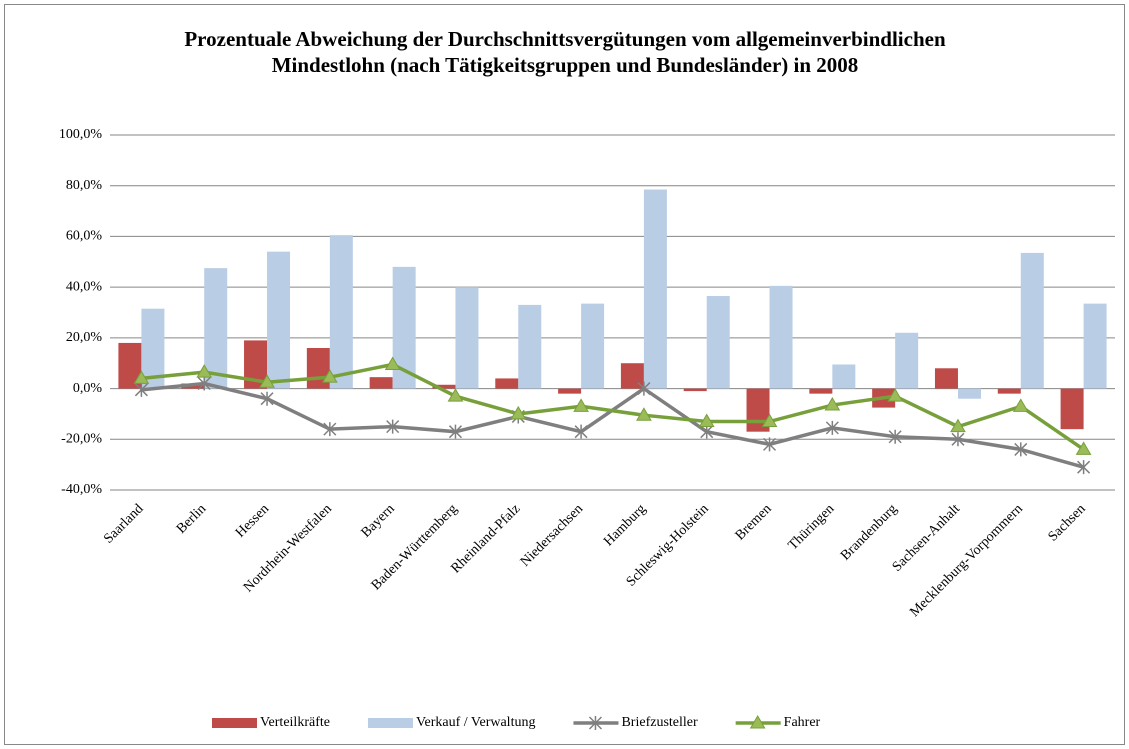 Image resolution: width=1129 pixels, height=749 pixels. I want to click on y-tick-label: 100,0%, so click(81, 134).